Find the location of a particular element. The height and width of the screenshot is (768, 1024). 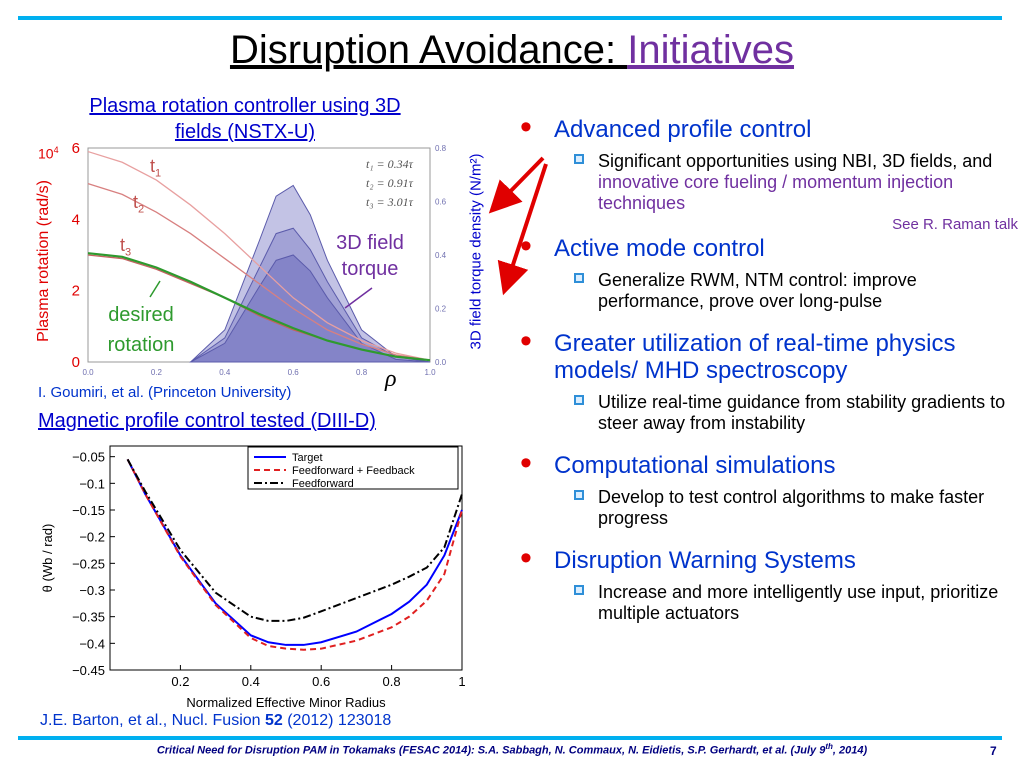

torque-y-label: 3D field torque density (N/m²) is located at coordinates (476, 251).